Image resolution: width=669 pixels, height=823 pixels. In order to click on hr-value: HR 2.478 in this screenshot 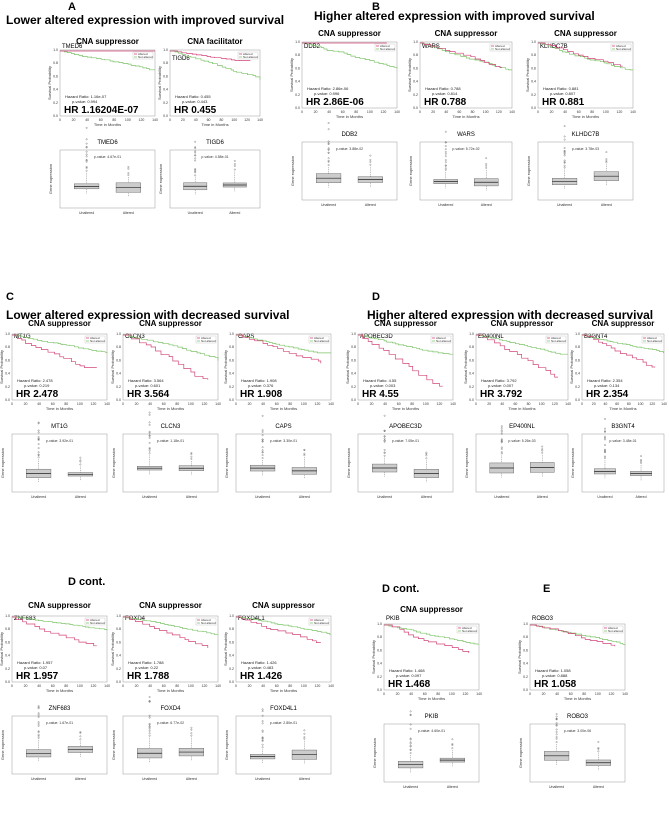, I will do `click(37, 394)`.